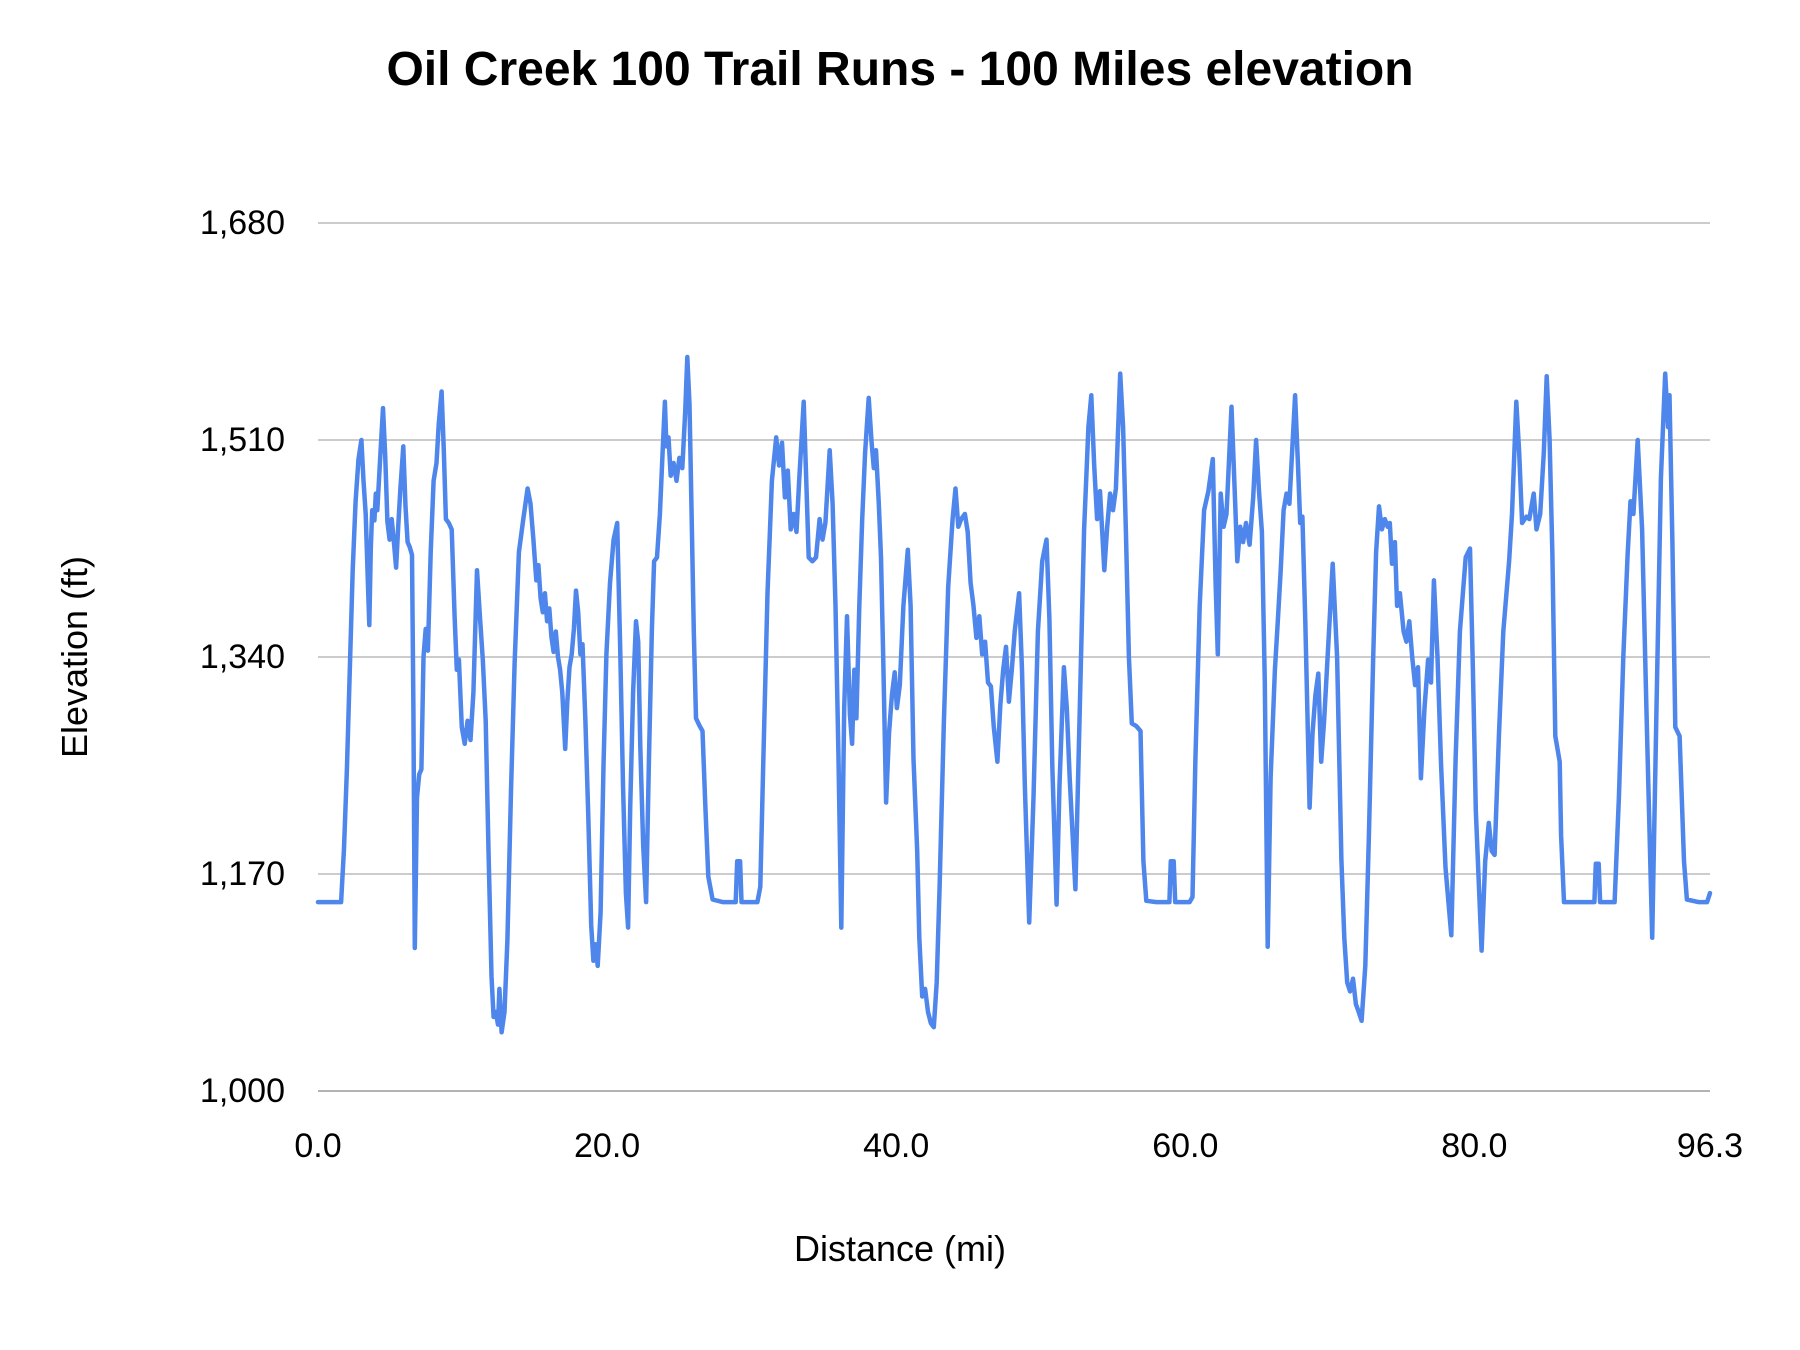 This screenshot has width=1800, height=1350. What do you see at coordinates (242, 1091) in the screenshot?
I see `y-tick-label: 1,000` at bounding box center [242, 1091].